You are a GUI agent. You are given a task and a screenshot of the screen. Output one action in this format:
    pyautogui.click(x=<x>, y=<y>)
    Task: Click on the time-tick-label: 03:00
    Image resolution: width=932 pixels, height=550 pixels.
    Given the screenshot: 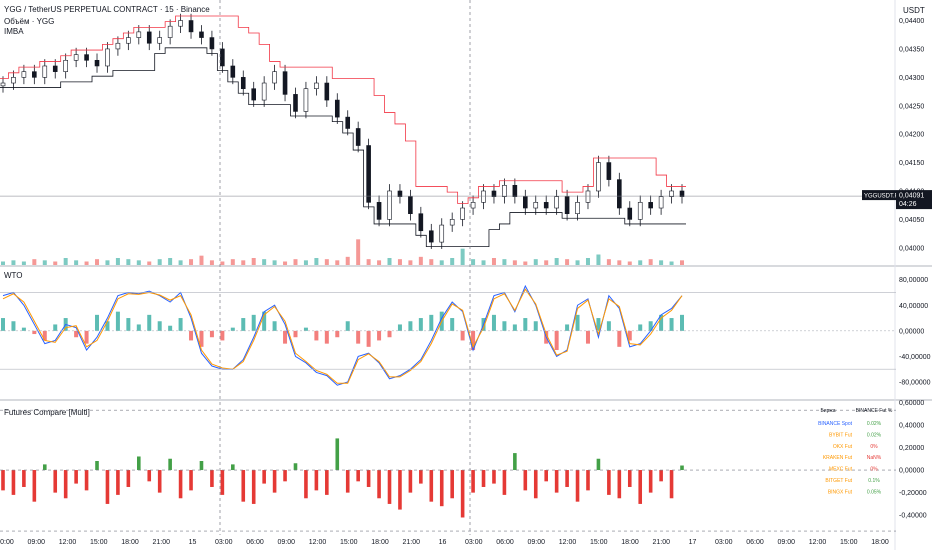 What is the action you would take?
    pyautogui.click(x=474, y=542)
    